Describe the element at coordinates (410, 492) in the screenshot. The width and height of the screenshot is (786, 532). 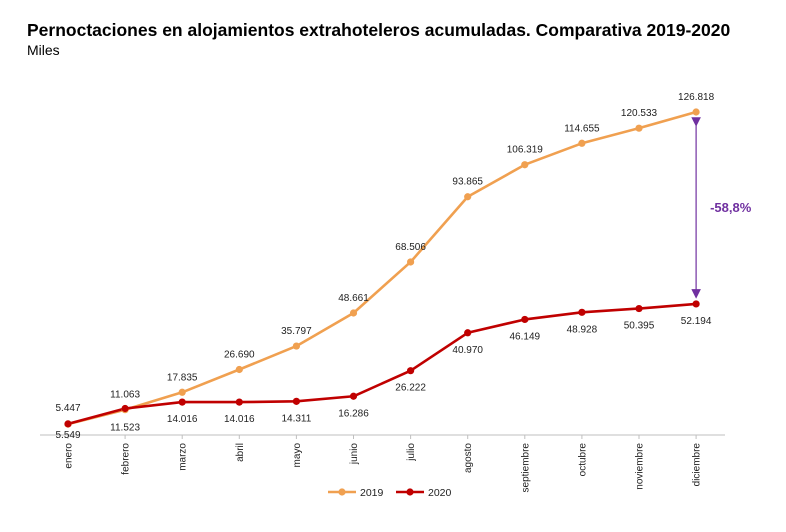
I see `legend-marker-2020` at that location.